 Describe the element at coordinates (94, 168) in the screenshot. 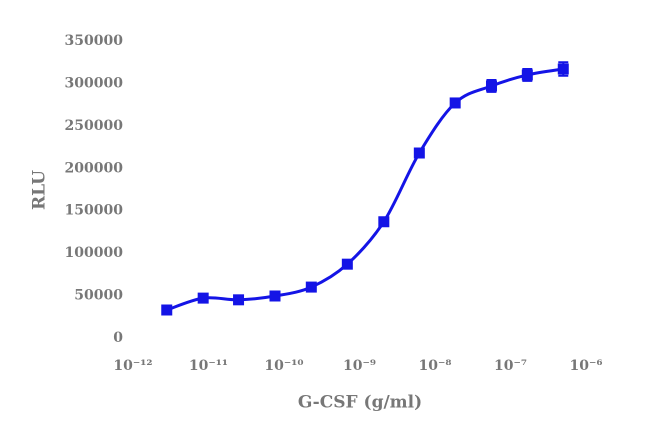

I see `y-tick-label: 200000` at that location.